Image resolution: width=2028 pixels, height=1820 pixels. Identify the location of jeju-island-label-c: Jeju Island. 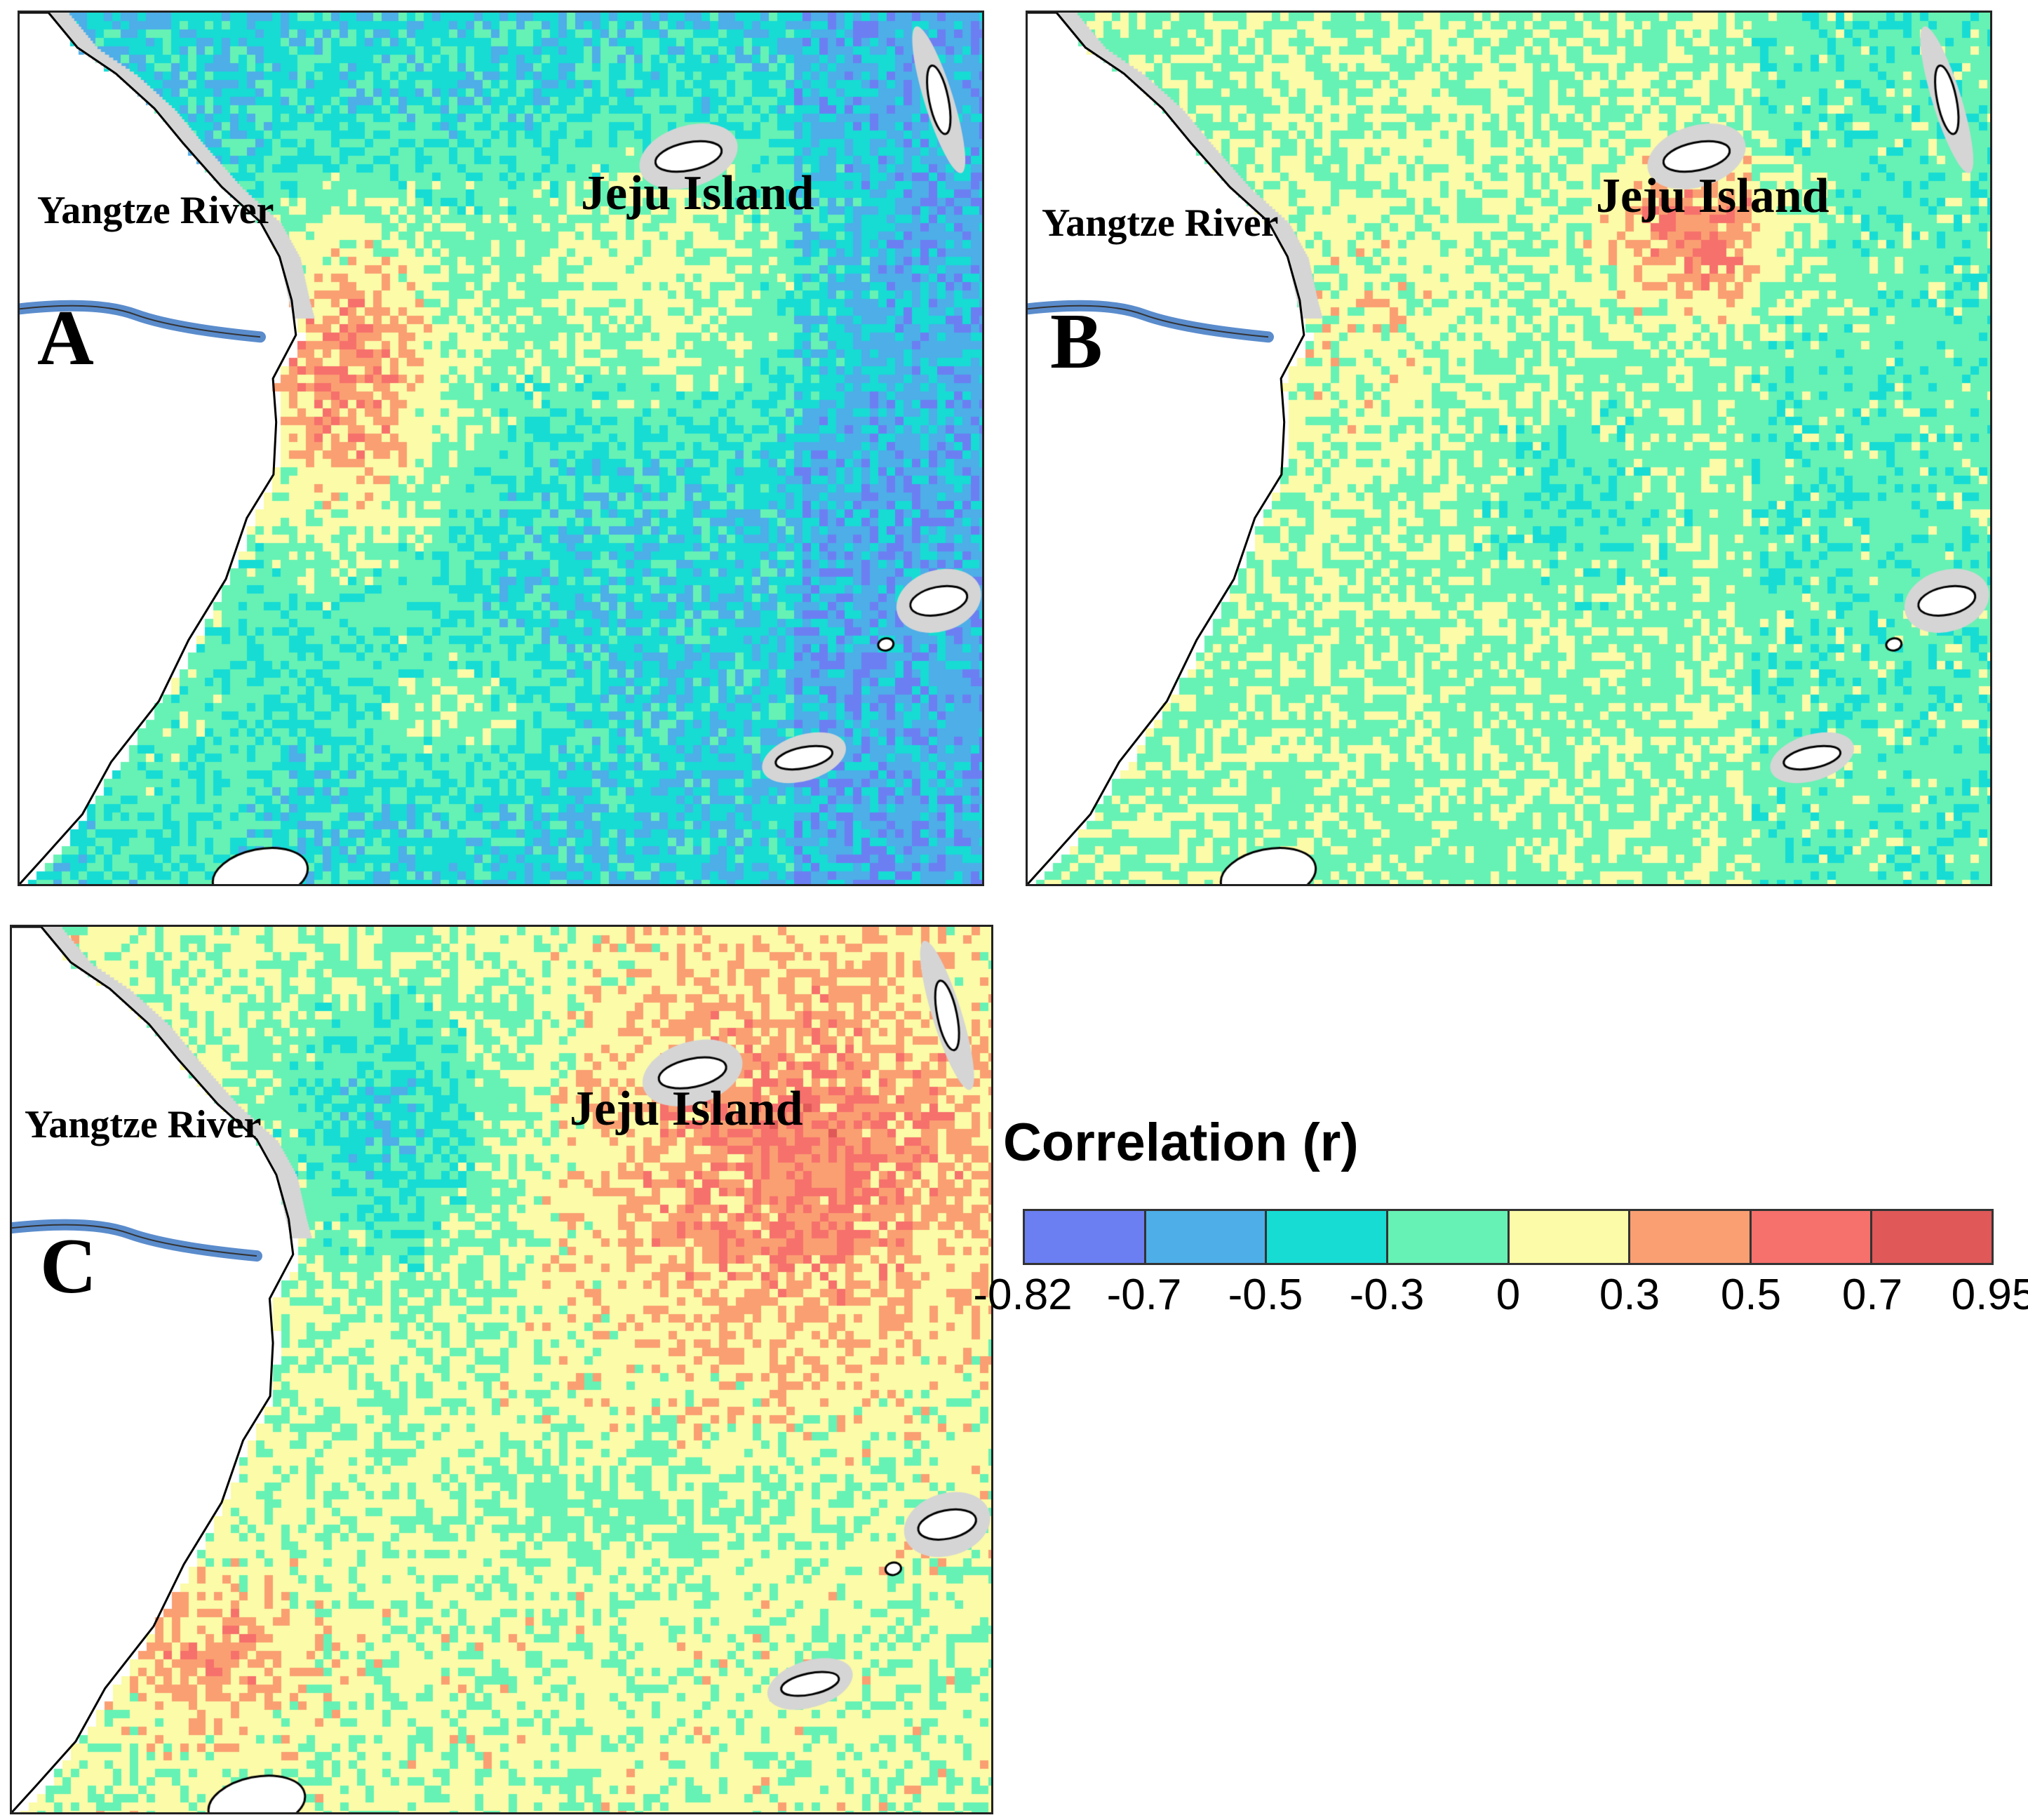
(686, 1109).